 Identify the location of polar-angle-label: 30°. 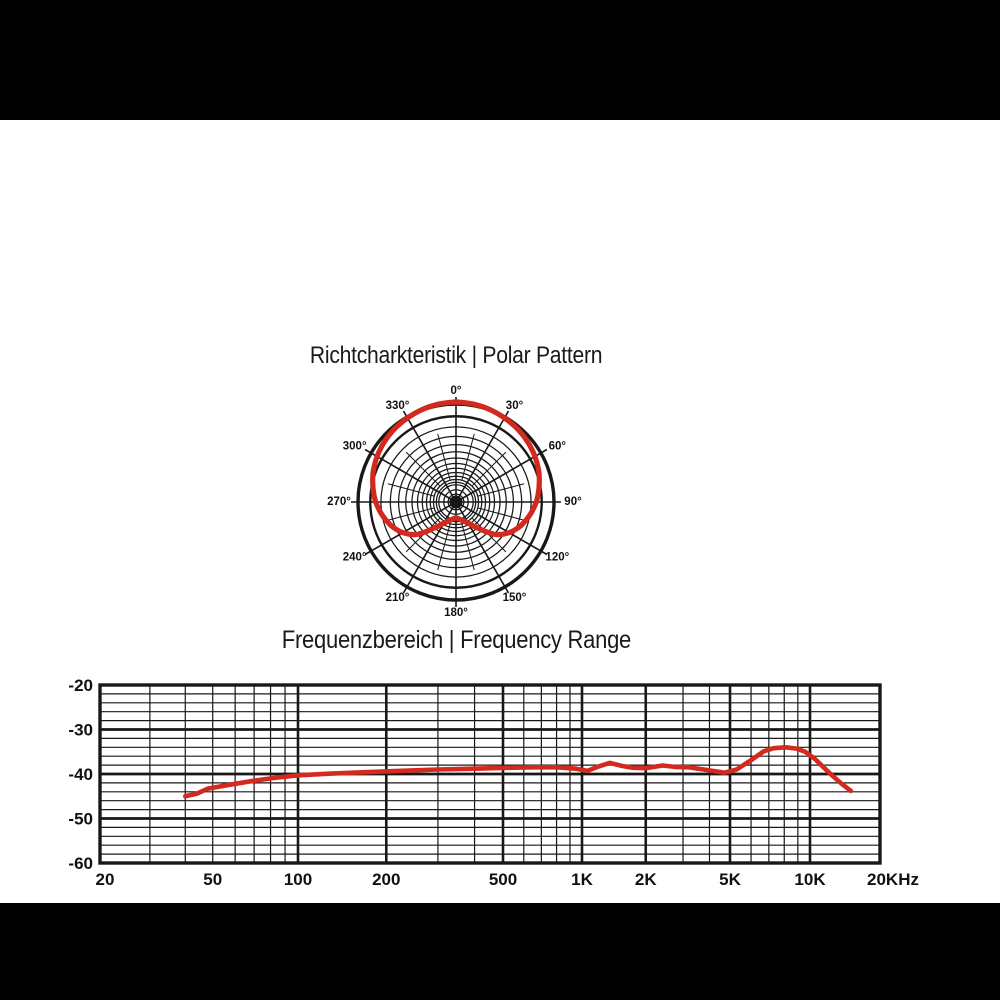
(515, 406).